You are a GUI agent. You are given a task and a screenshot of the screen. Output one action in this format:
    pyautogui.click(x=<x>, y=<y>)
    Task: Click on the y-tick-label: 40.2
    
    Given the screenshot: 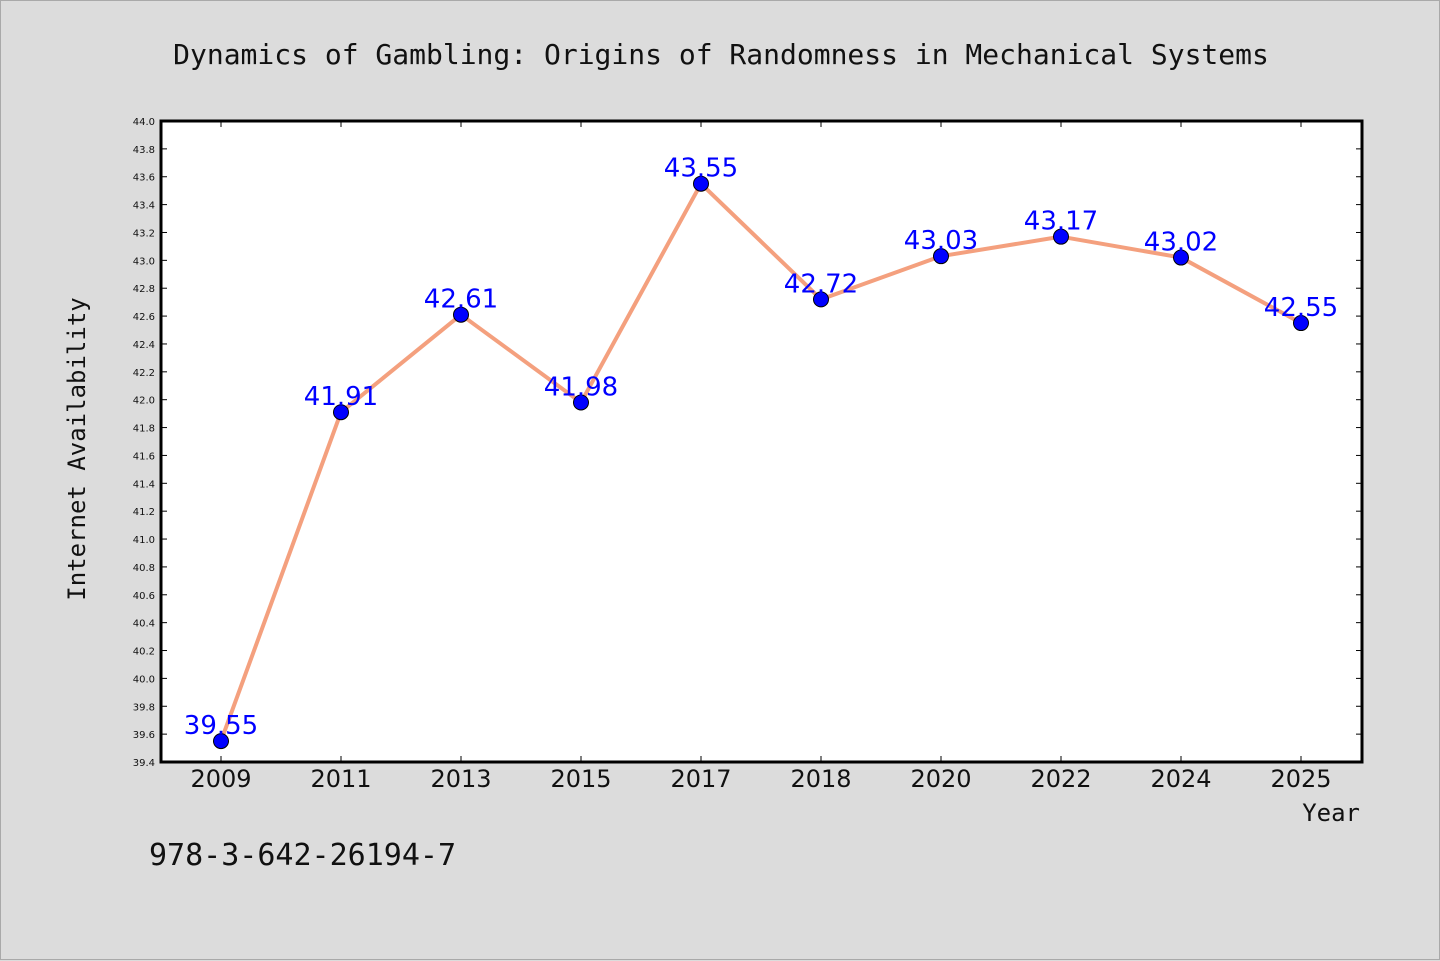 What is the action you would take?
    pyautogui.click(x=144, y=652)
    